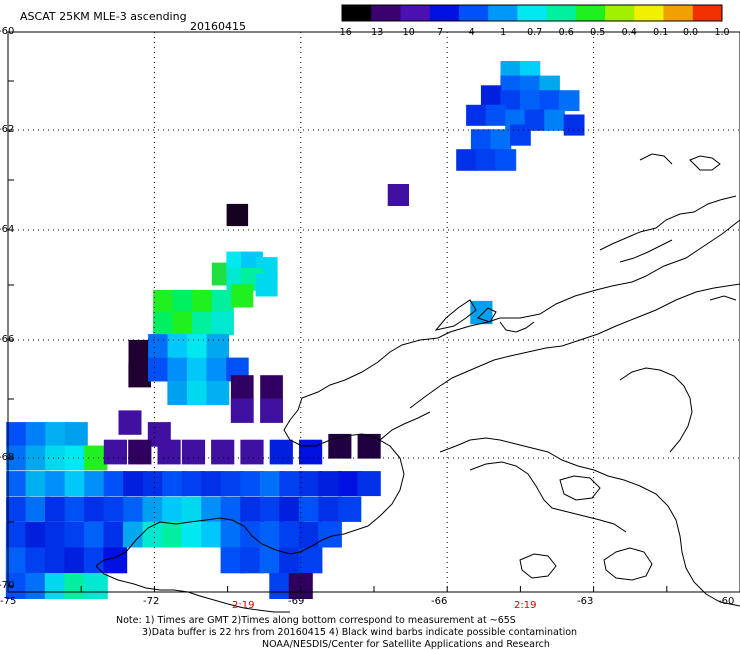  What do you see at coordinates (7, 229) in the screenshot?
I see `lat-label-64: -64` at bounding box center [7, 229].